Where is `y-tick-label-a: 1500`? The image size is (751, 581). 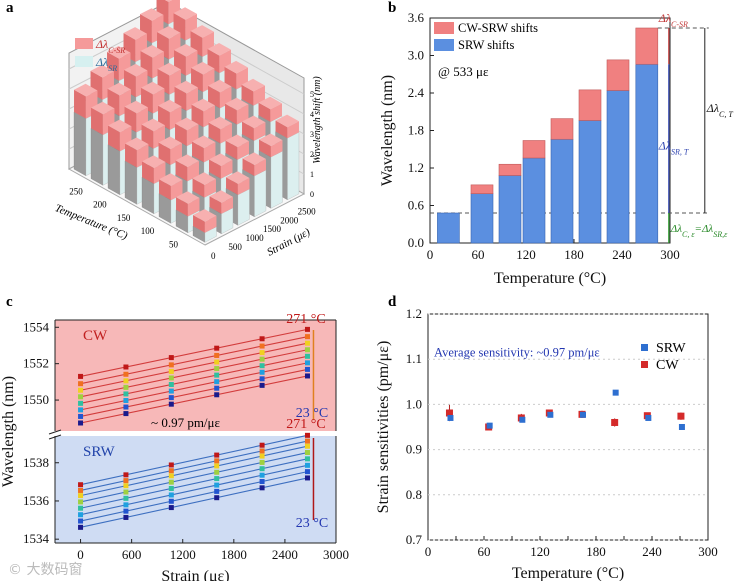
y-tick-label-a: 1500 is located at coordinates (272, 229).